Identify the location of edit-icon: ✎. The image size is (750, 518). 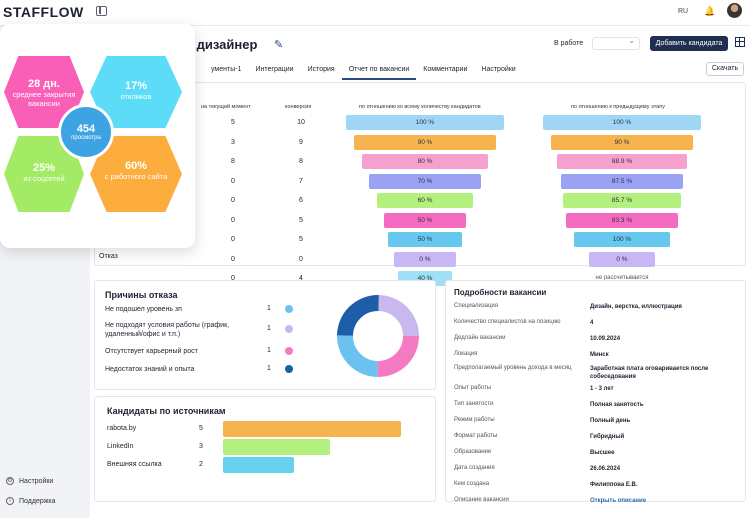
(279, 45).